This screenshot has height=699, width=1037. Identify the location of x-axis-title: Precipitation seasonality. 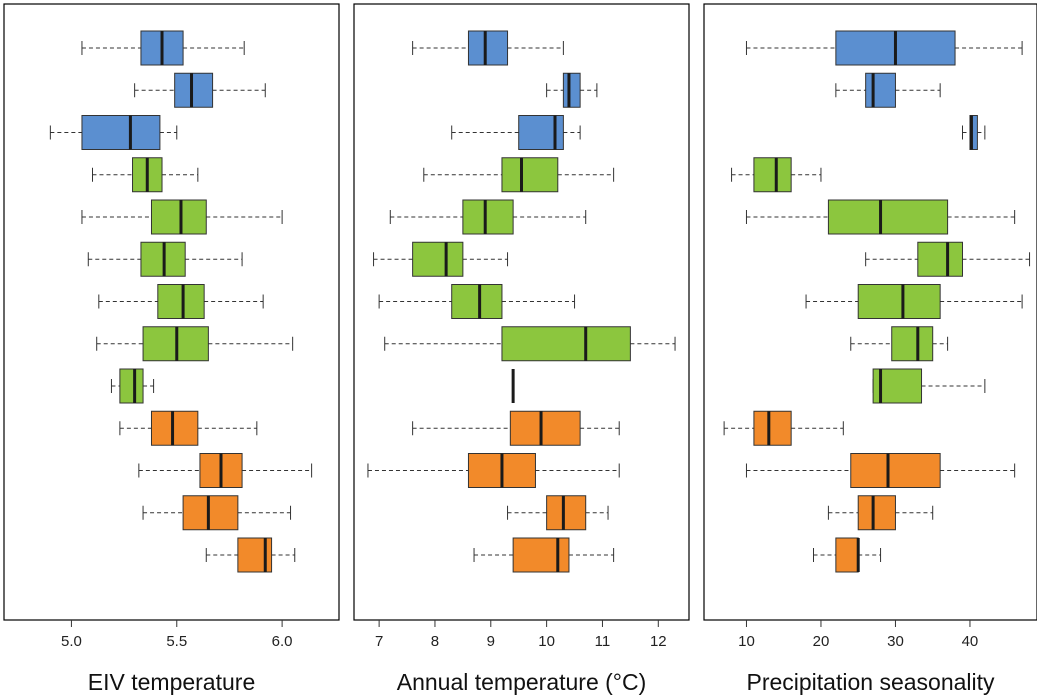
(870, 682).